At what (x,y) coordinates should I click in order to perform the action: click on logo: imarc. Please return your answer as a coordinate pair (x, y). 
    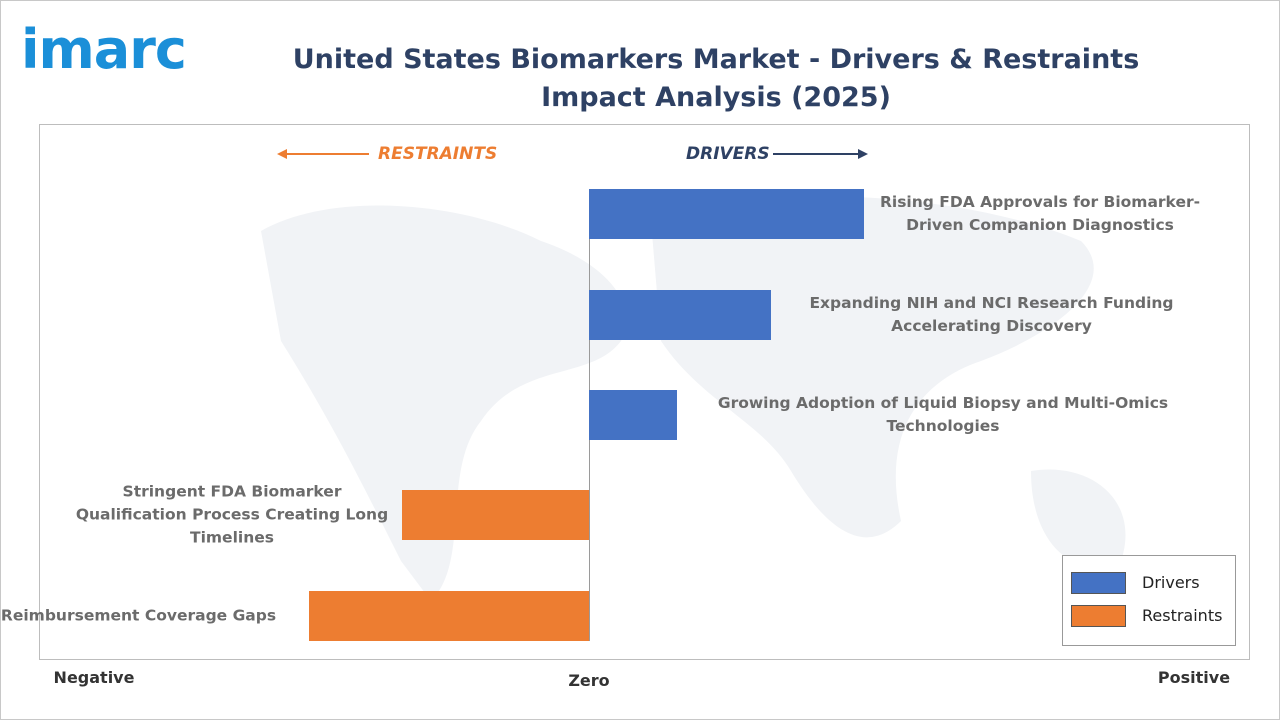
    Looking at the image, I should click on (104, 49).